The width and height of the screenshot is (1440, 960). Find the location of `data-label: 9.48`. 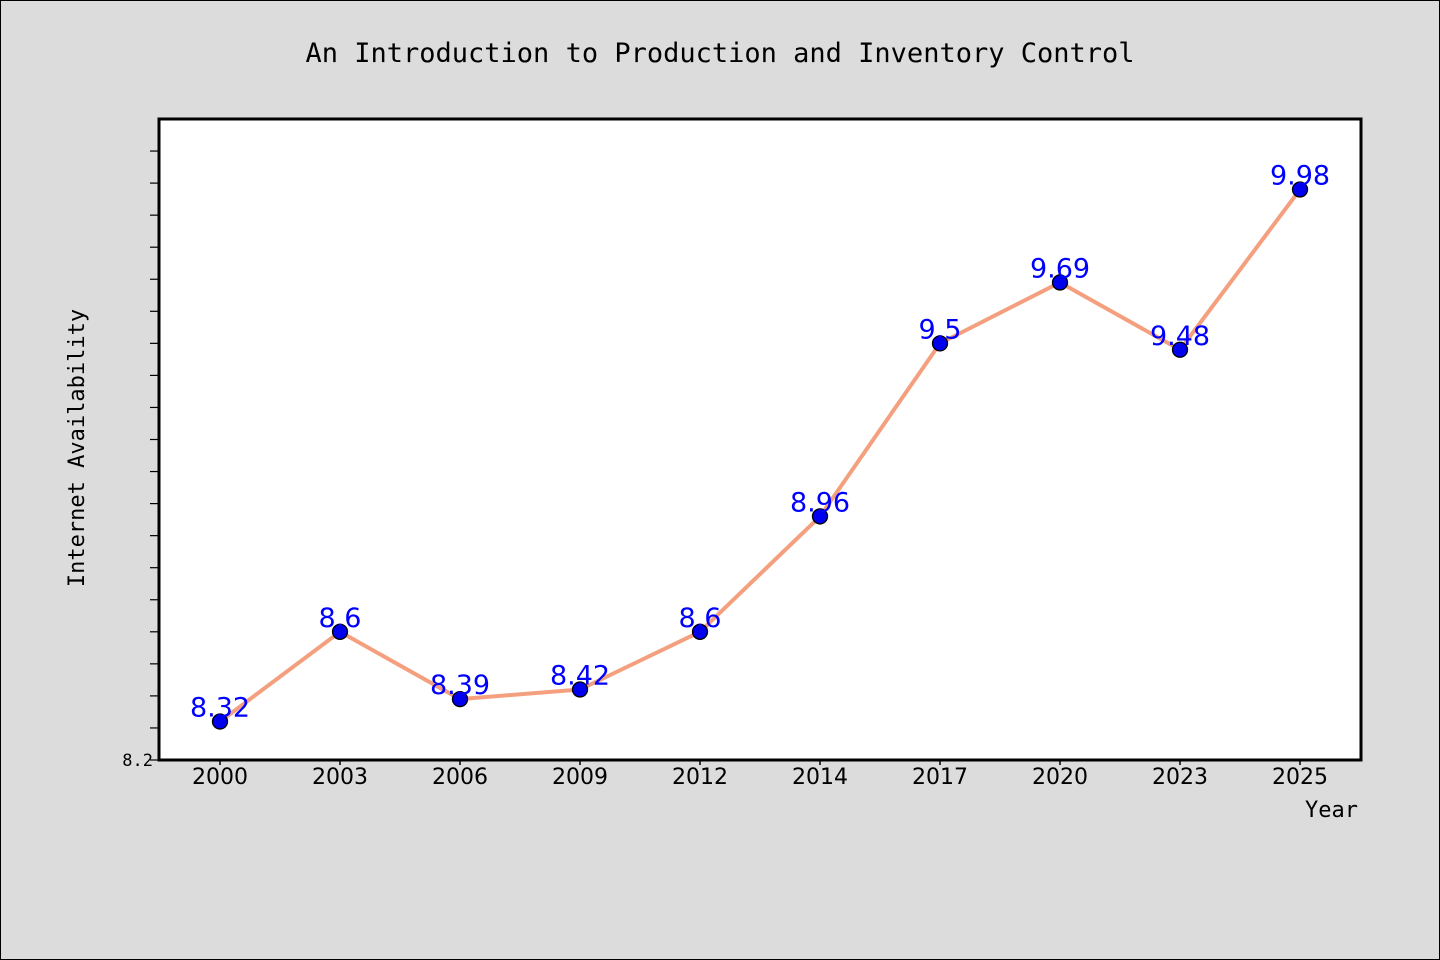

data-label: 9.48 is located at coordinates (1180, 336).